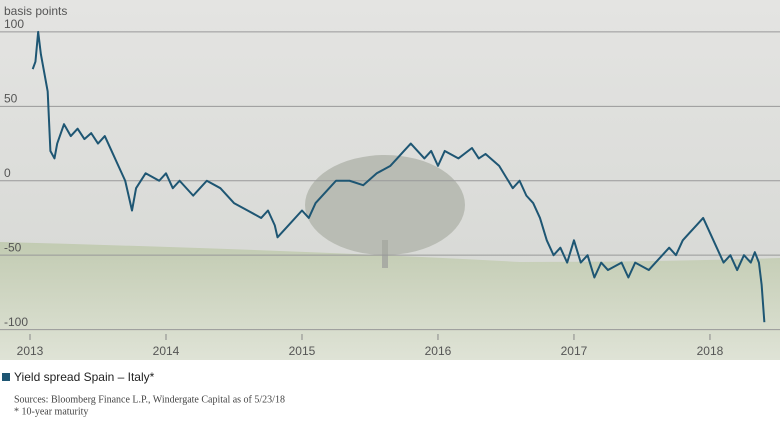 This screenshot has width=780, height=426. Describe the element at coordinates (302, 351) in the screenshot. I see `x-tick-label: 2015` at that location.